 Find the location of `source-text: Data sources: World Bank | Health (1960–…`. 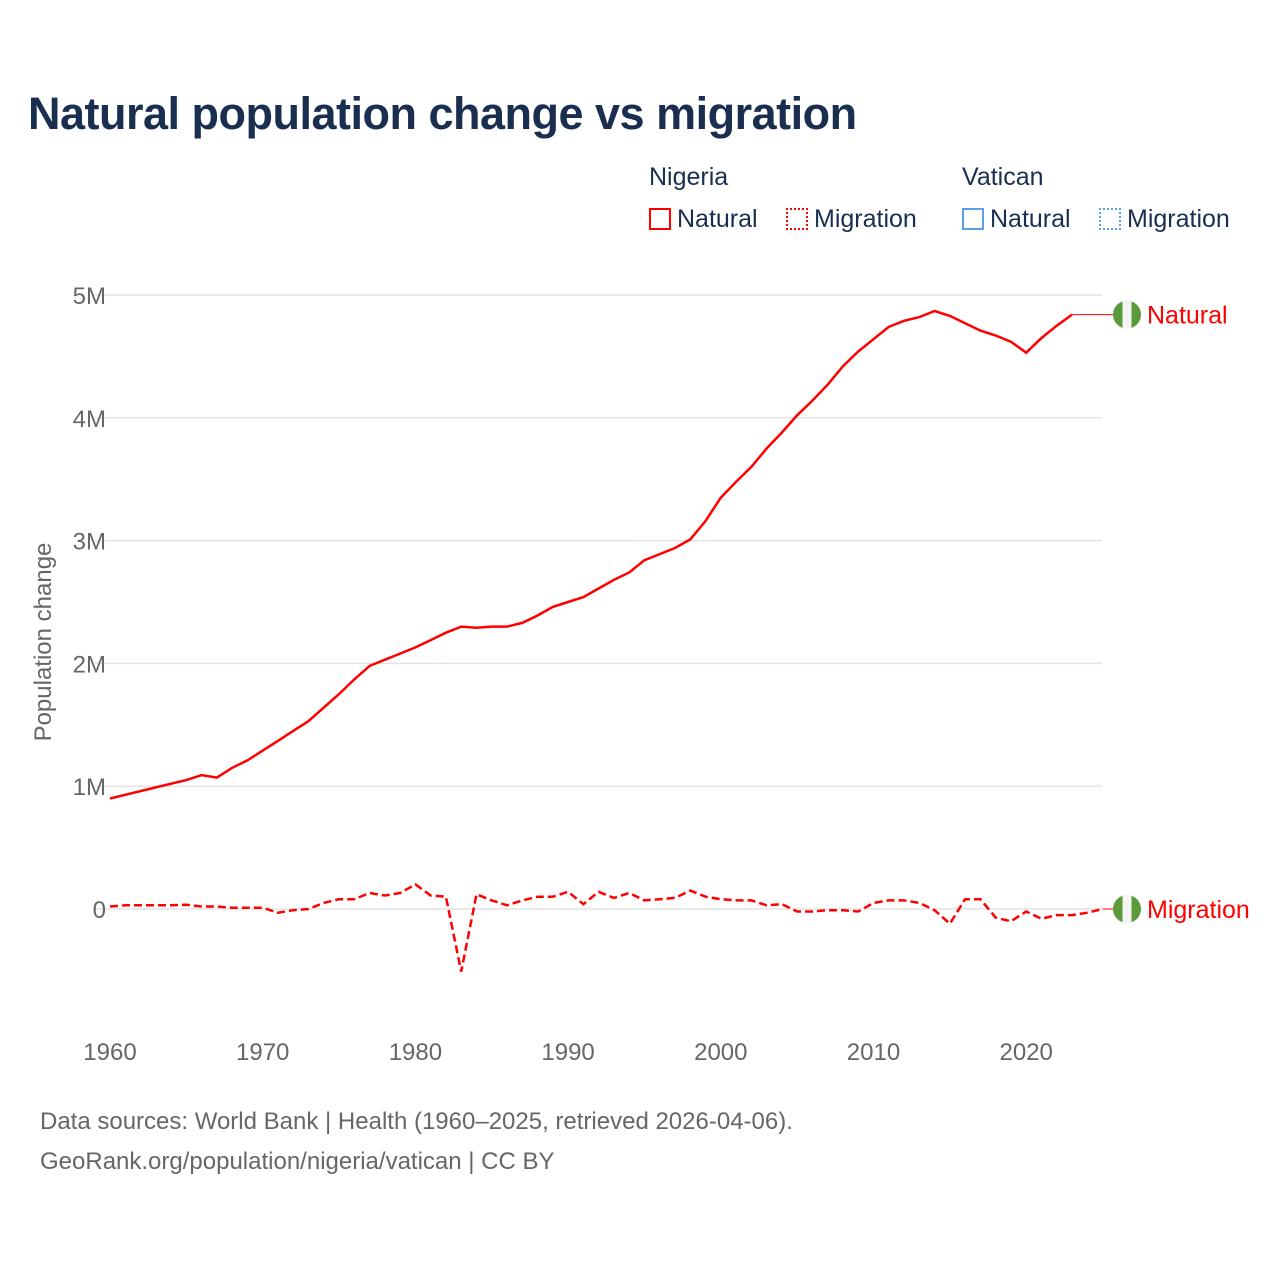

source-text: Data sources: World Bank | Health (1960–… is located at coordinates (416, 1121).